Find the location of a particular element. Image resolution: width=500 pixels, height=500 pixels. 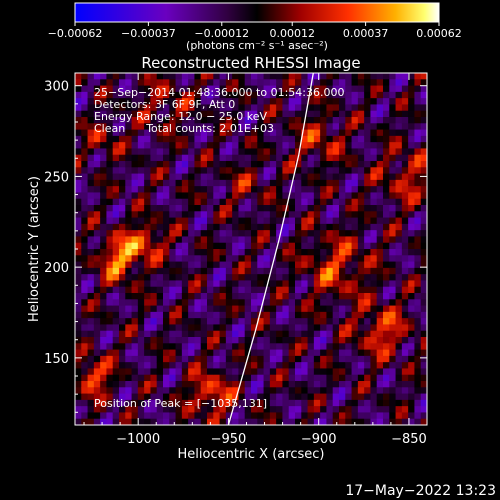

colorbar-tick-label: −0.00037 is located at coordinates (148, 33).